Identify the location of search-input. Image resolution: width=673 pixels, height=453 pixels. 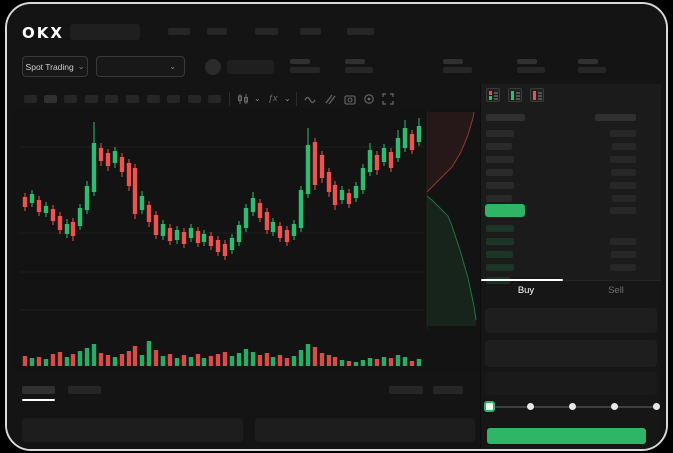
(105, 32).